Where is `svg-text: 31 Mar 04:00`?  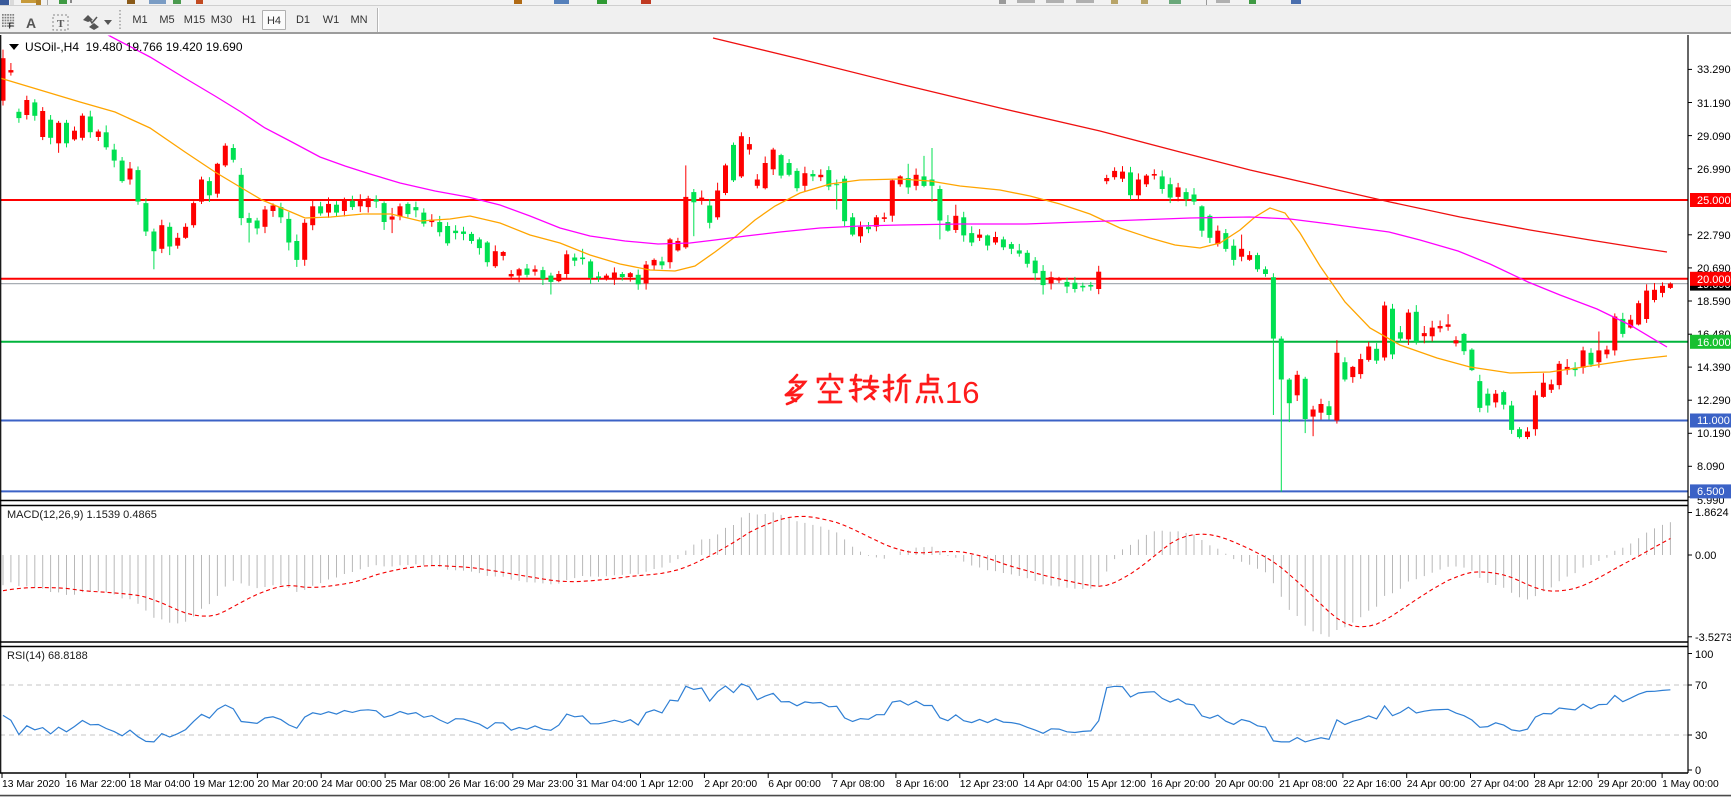 svg-text: 31 Mar 04:00 is located at coordinates (607, 784).